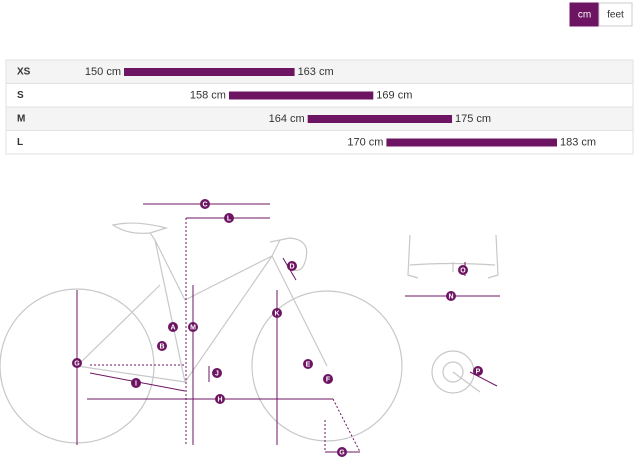 The image size is (637, 475). I want to click on dimension-letter: L, so click(229, 218).